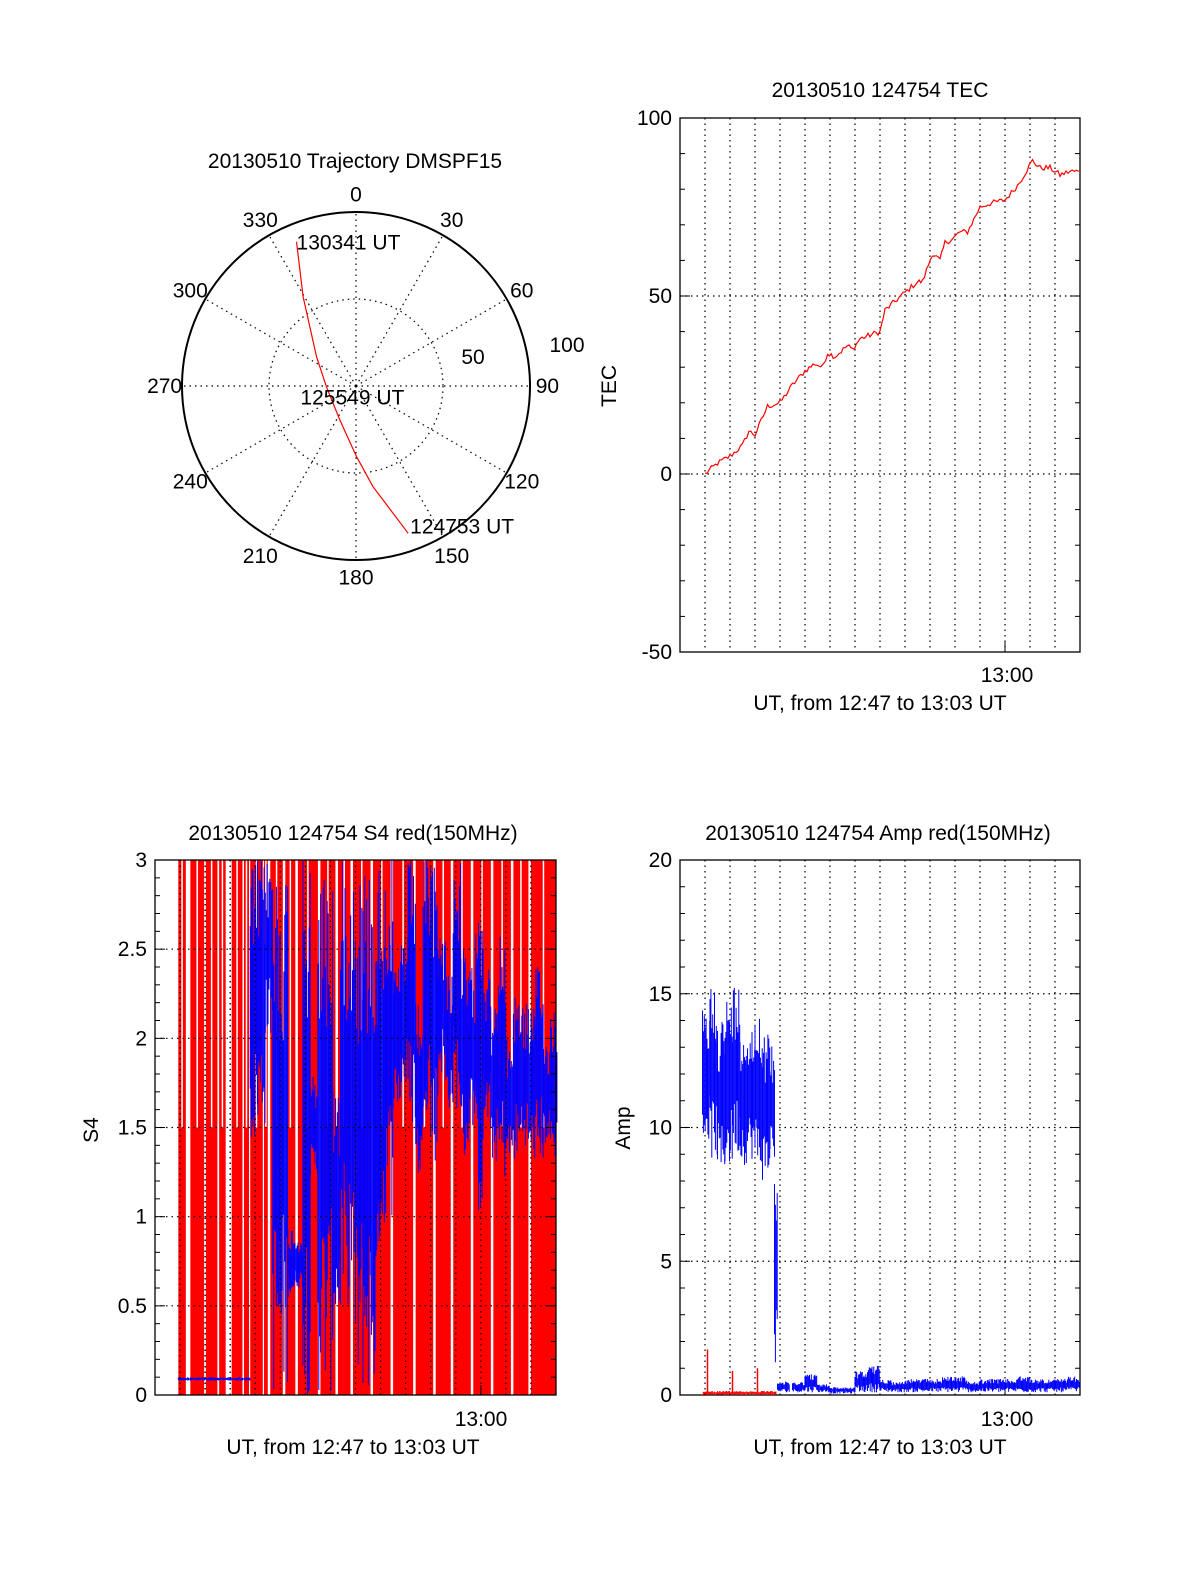 The image size is (1200, 1575). What do you see at coordinates (190, 482) in the screenshot?
I see `polar-angle-label: 240` at bounding box center [190, 482].